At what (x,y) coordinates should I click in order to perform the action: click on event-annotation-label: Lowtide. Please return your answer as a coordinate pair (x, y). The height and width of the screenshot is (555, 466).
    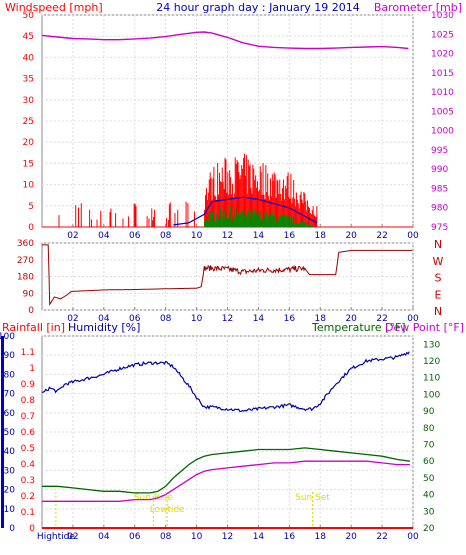
    Looking at the image, I should click on (167, 510).